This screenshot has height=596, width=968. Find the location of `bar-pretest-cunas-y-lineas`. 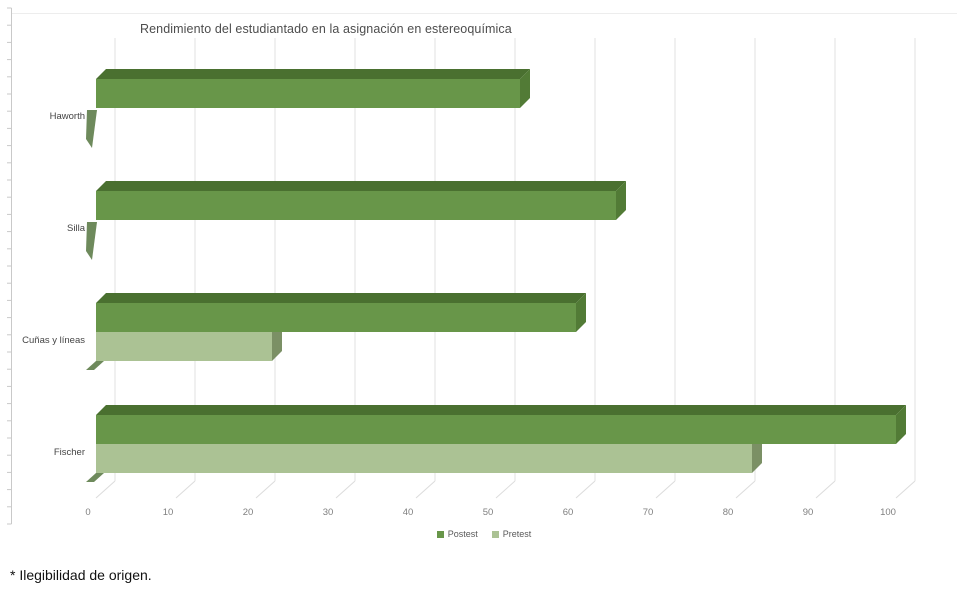

bar-pretest-cunas-y-lineas is located at coordinates (184, 346).